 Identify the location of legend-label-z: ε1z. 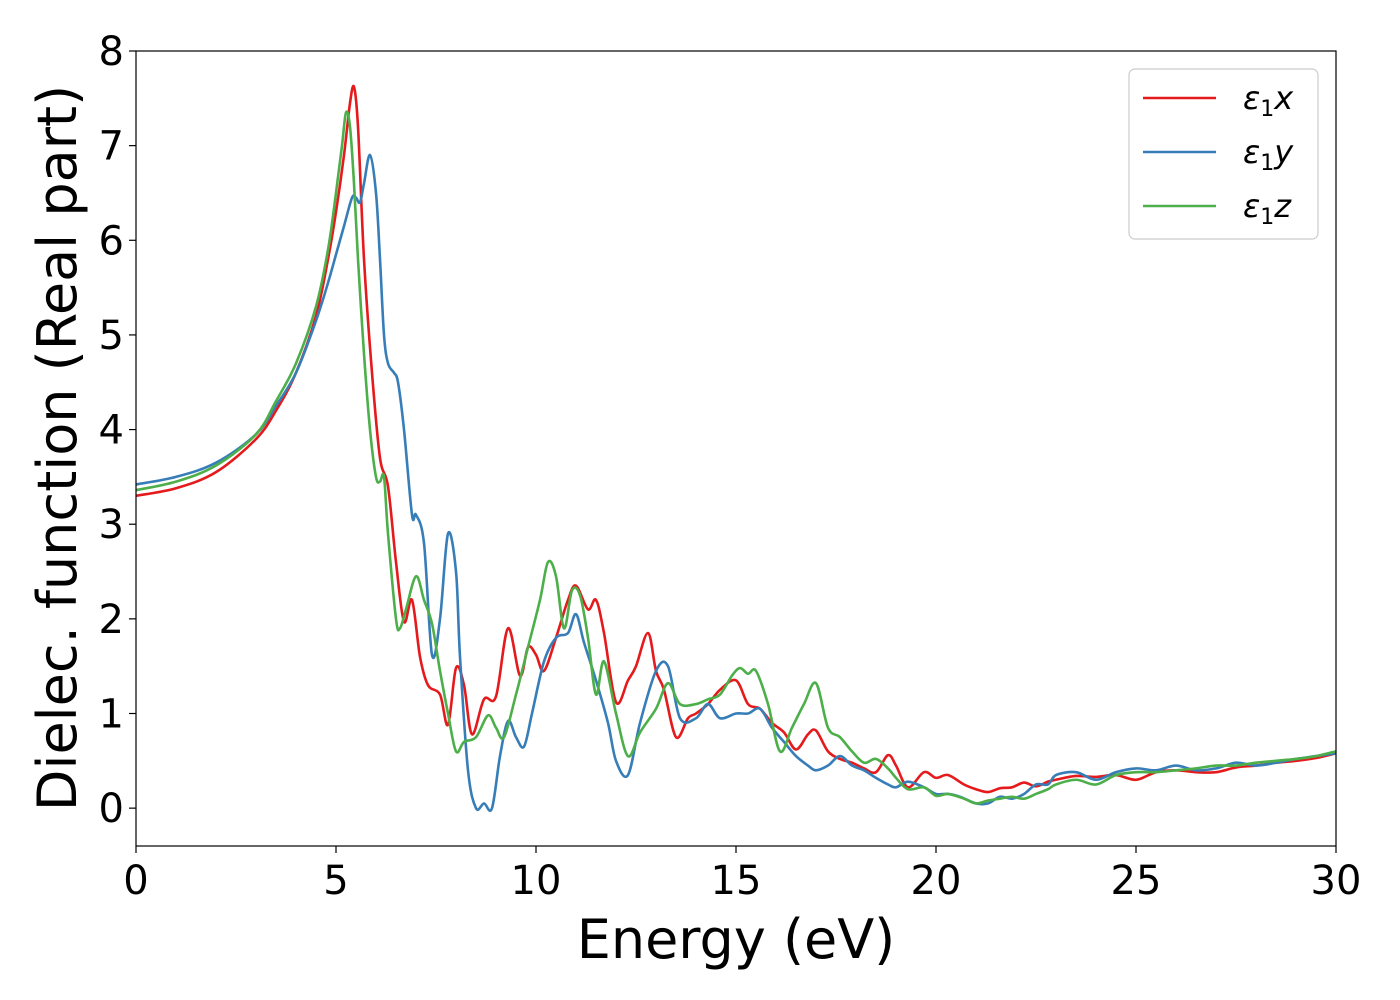
(1267, 208).